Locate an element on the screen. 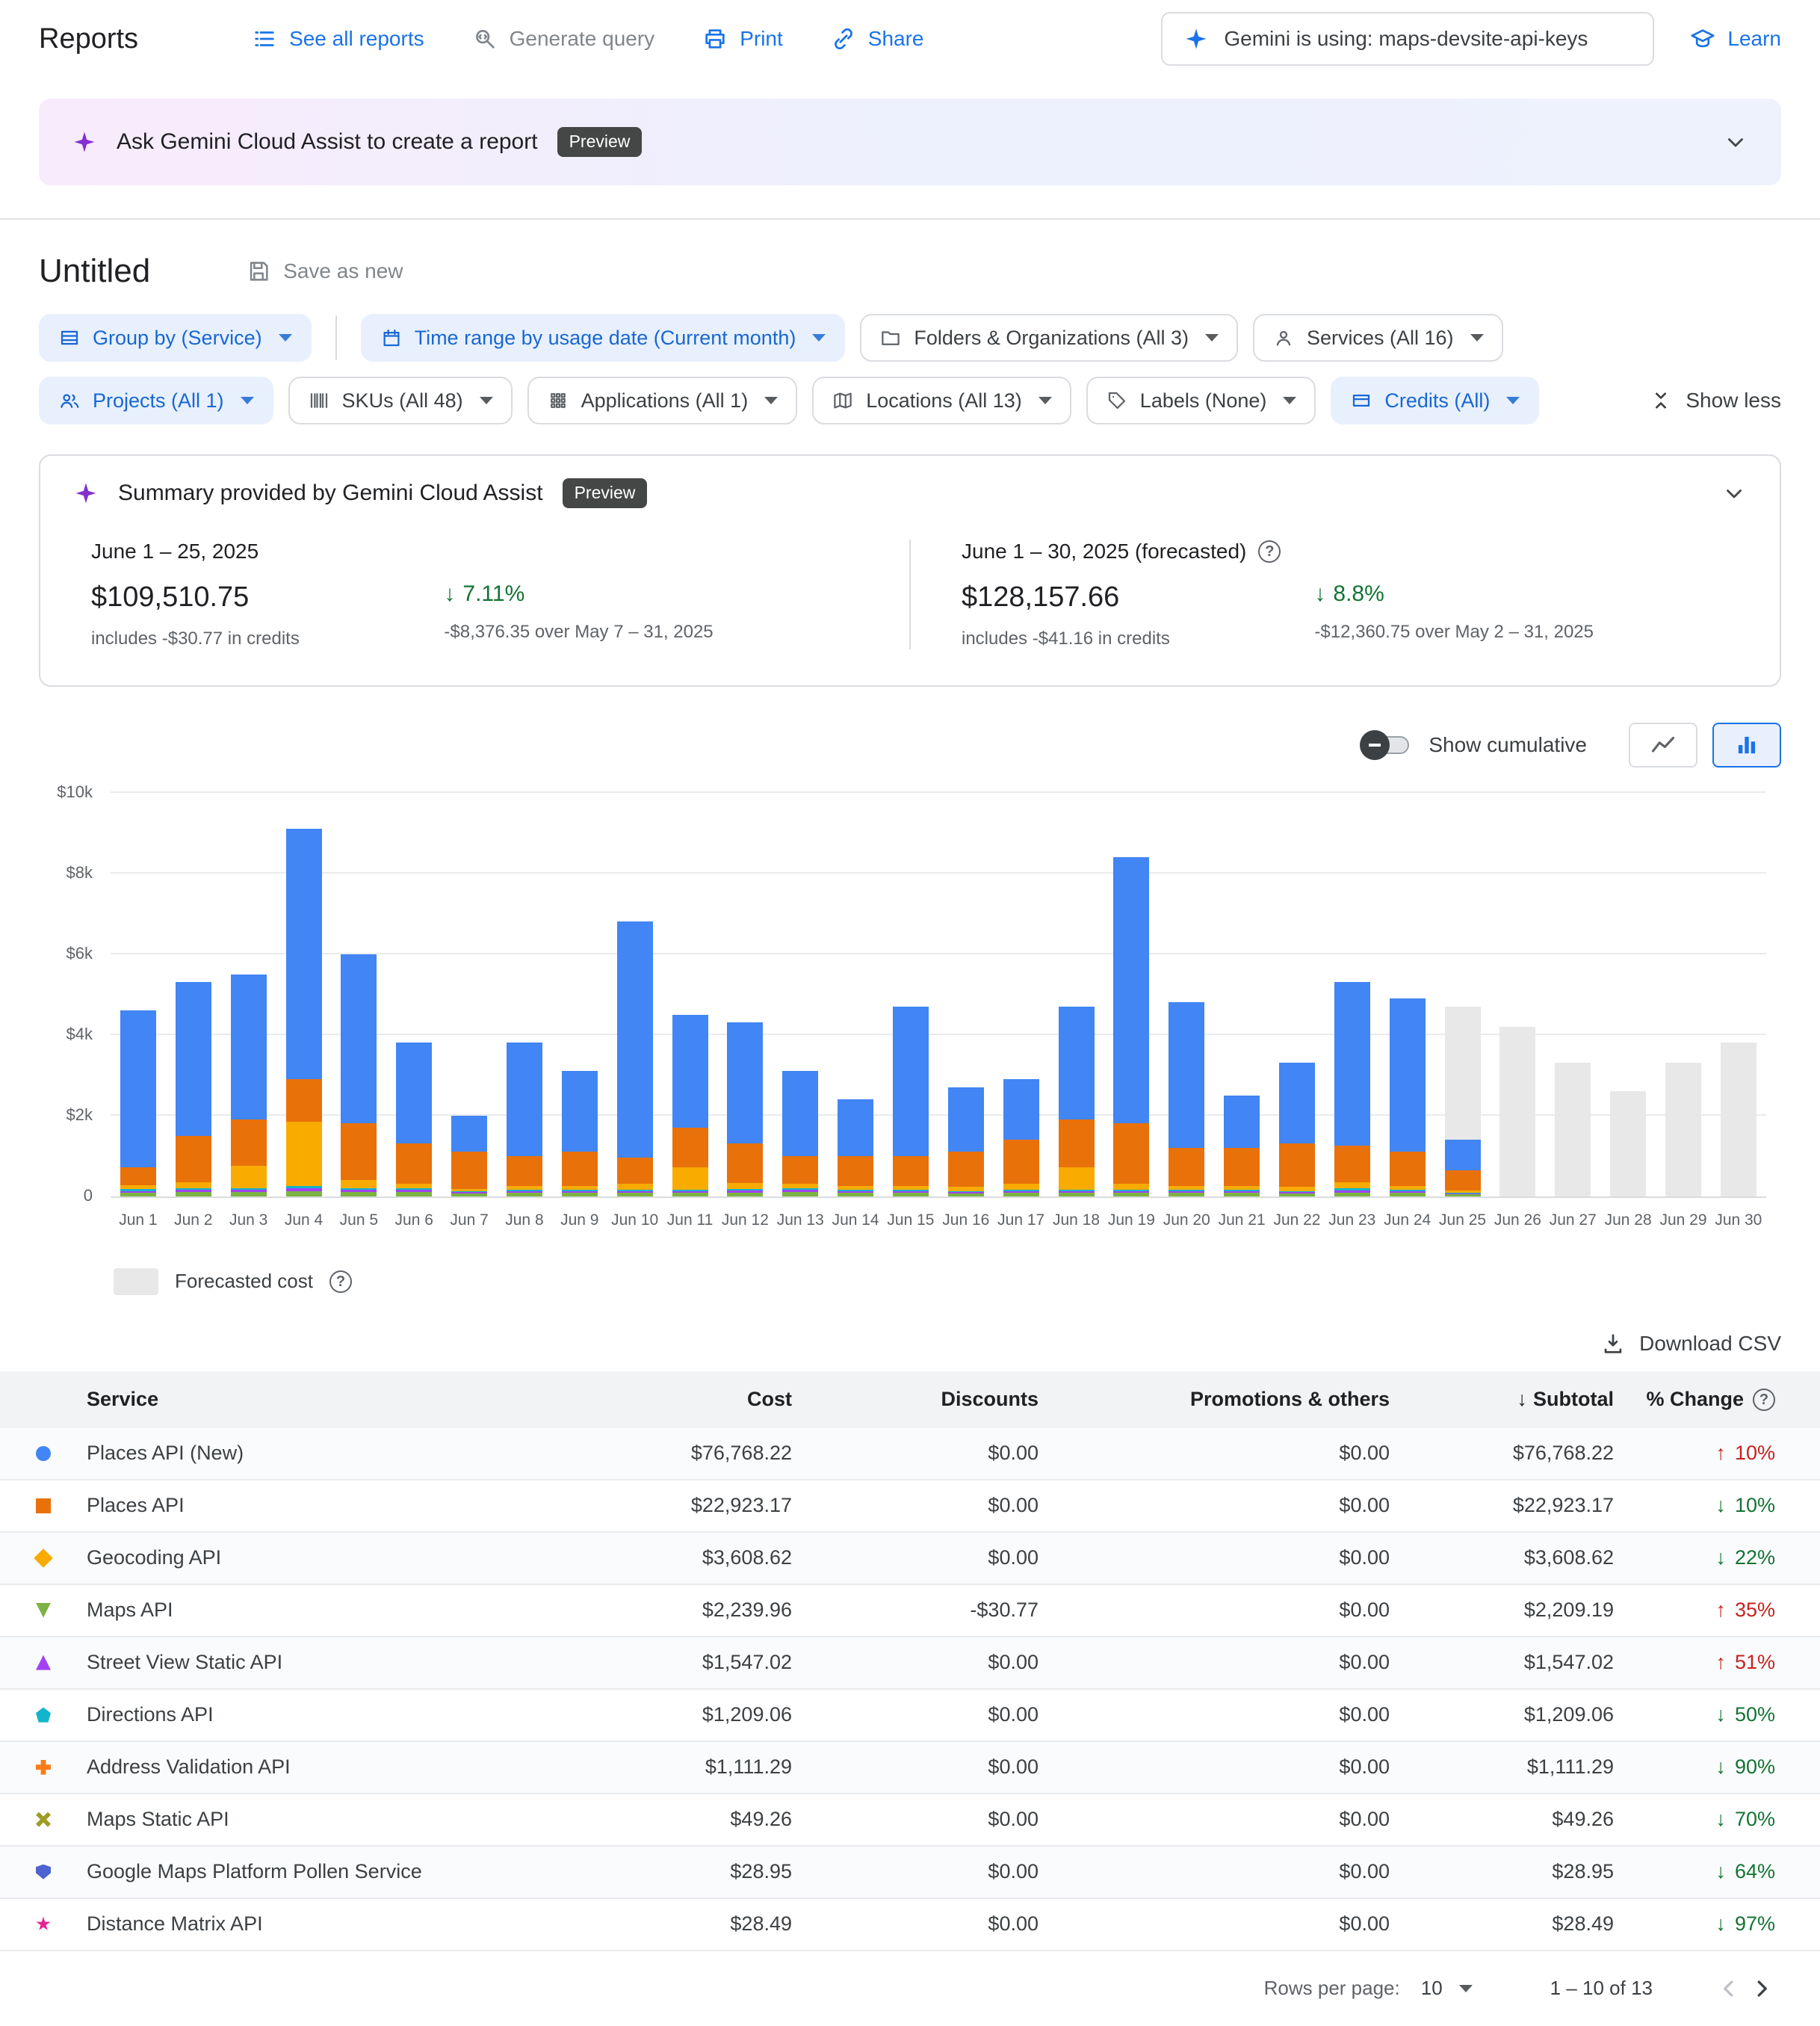 This screenshot has height=2026, width=1820. generate-query-link: Generate query is located at coordinates (563, 39).